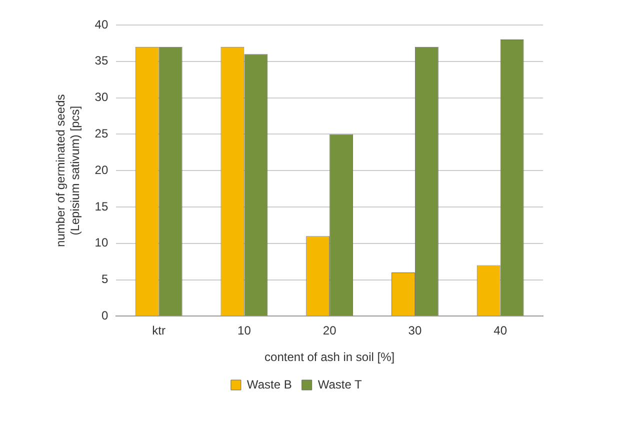 This screenshot has height=421, width=643. I want to click on y-tick-label: 5, so click(104, 279).